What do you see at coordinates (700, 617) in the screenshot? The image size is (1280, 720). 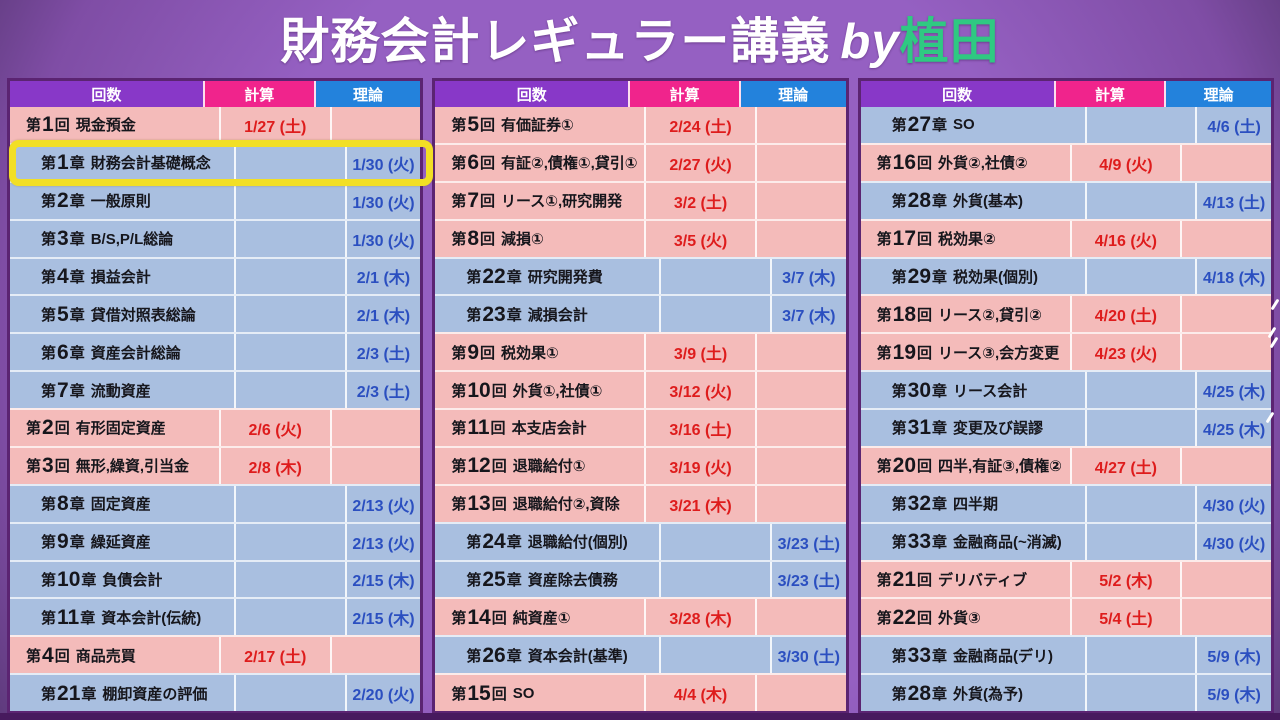 I see `calc-date-cell: 3/28 (木)` at bounding box center [700, 617].